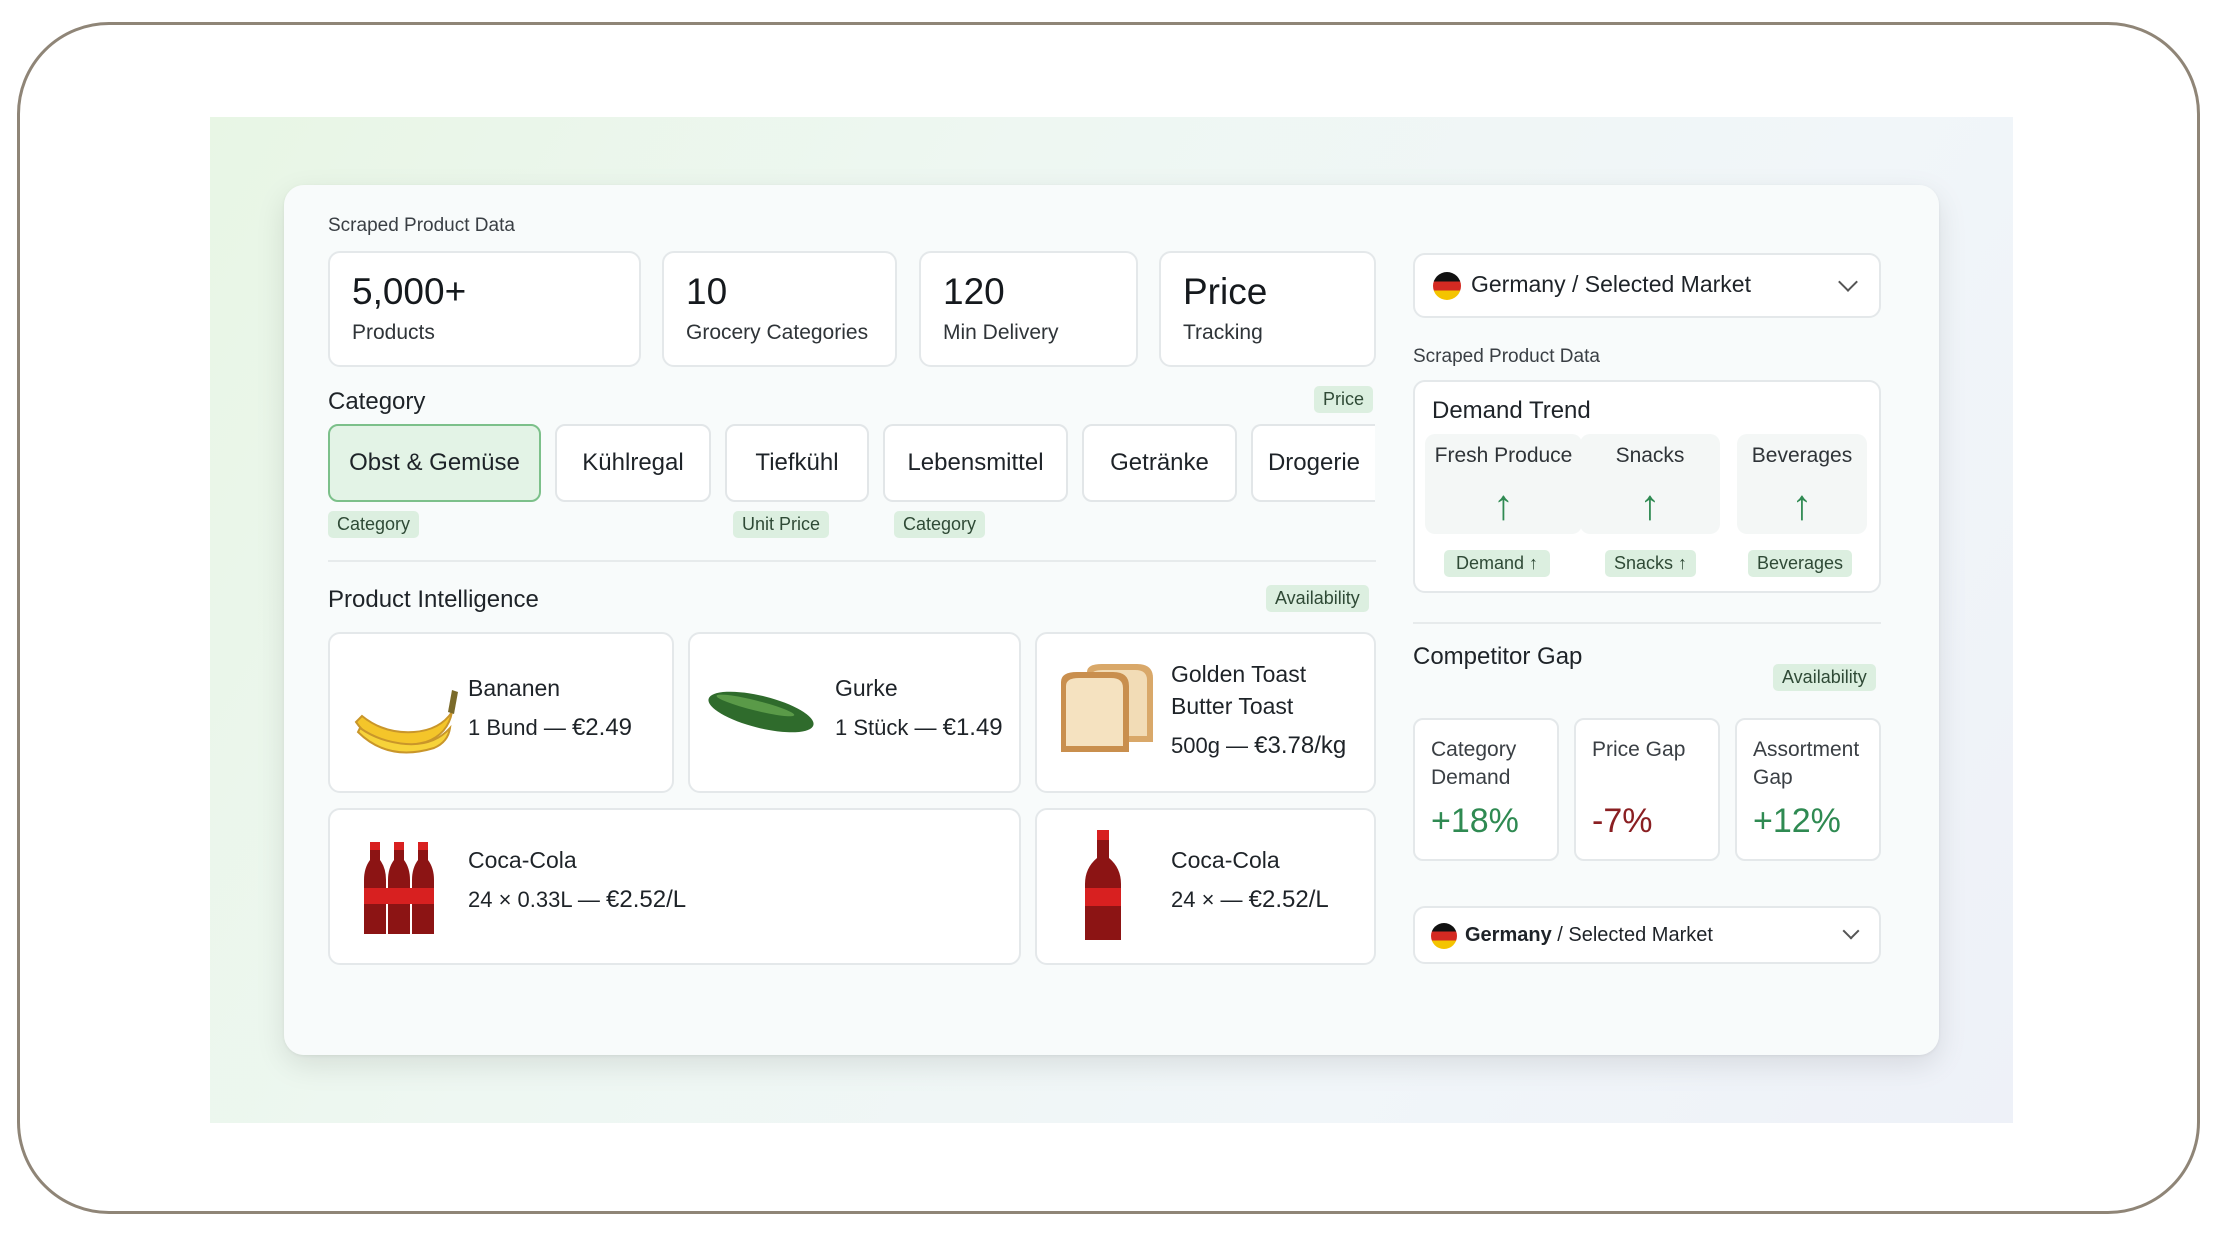 The image size is (2223, 1240). What do you see at coordinates (1622, 821) in the screenshot?
I see `gap-value: -7%` at bounding box center [1622, 821].